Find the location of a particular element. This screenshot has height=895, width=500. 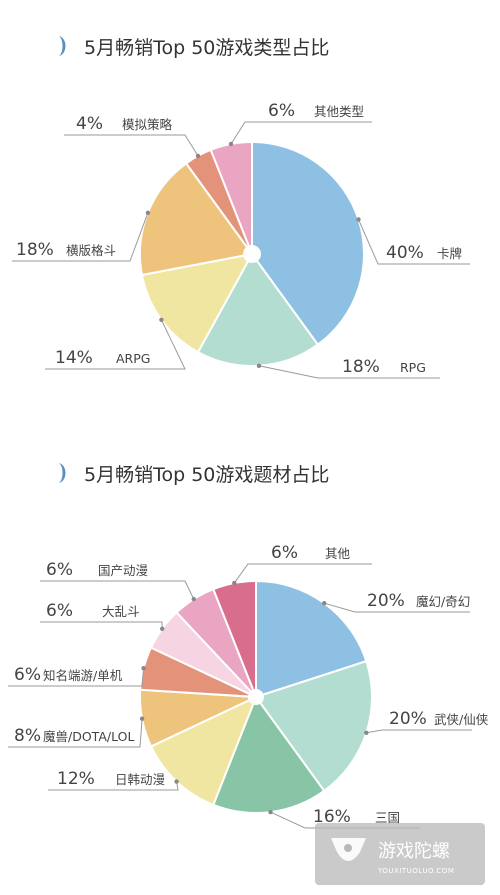

slice-category-label: 知名端游/单机 is located at coordinates (83, 675).